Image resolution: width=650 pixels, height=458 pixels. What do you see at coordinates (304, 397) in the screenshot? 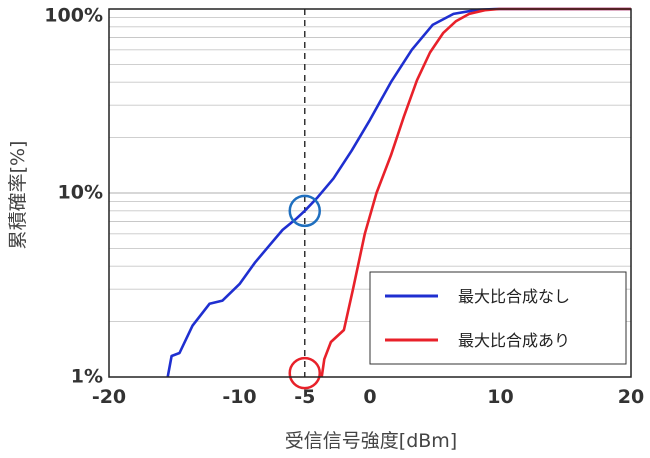
I see `x-tick-label: -5` at bounding box center [304, 397].